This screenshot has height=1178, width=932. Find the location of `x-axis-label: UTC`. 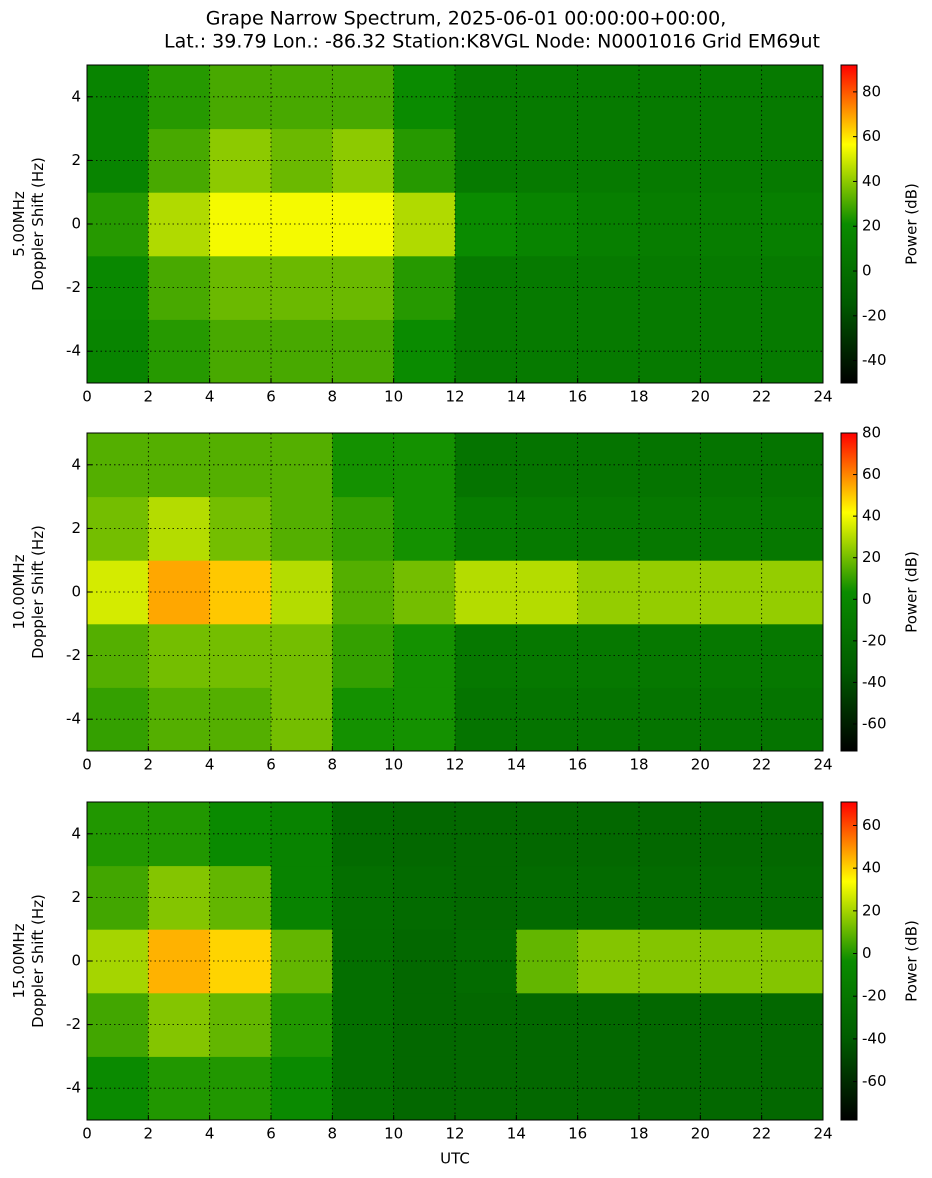

x-axis-label: UTC is located at coordinates (455, 1159).